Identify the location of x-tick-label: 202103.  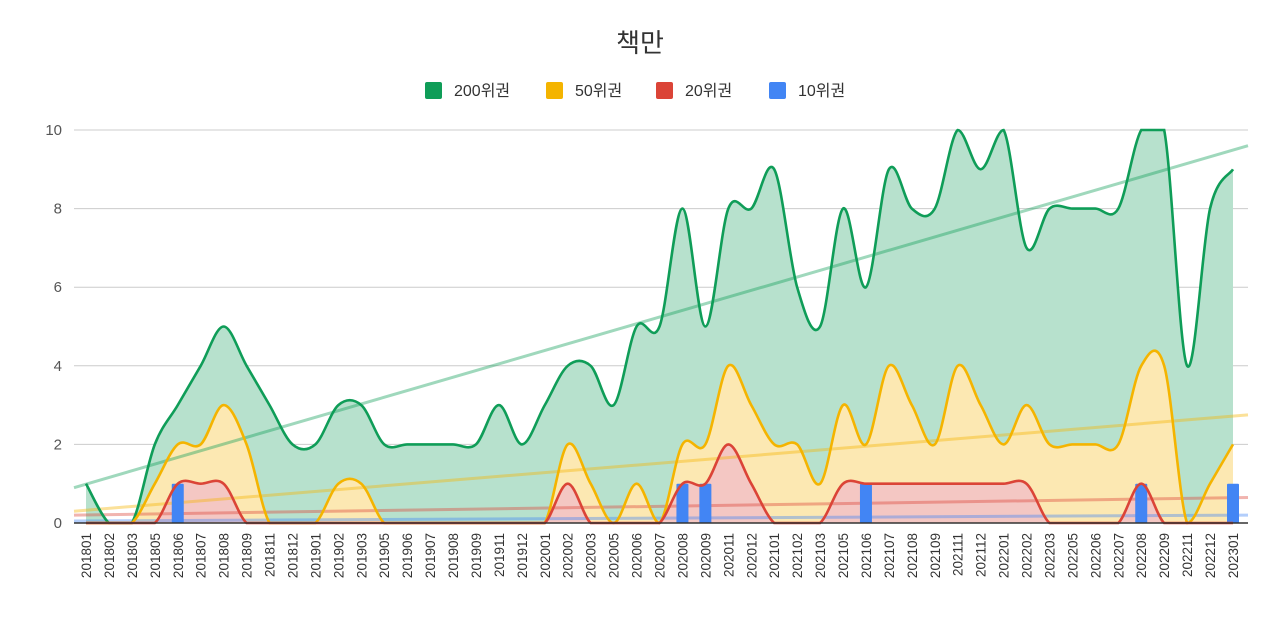
(820, 555).